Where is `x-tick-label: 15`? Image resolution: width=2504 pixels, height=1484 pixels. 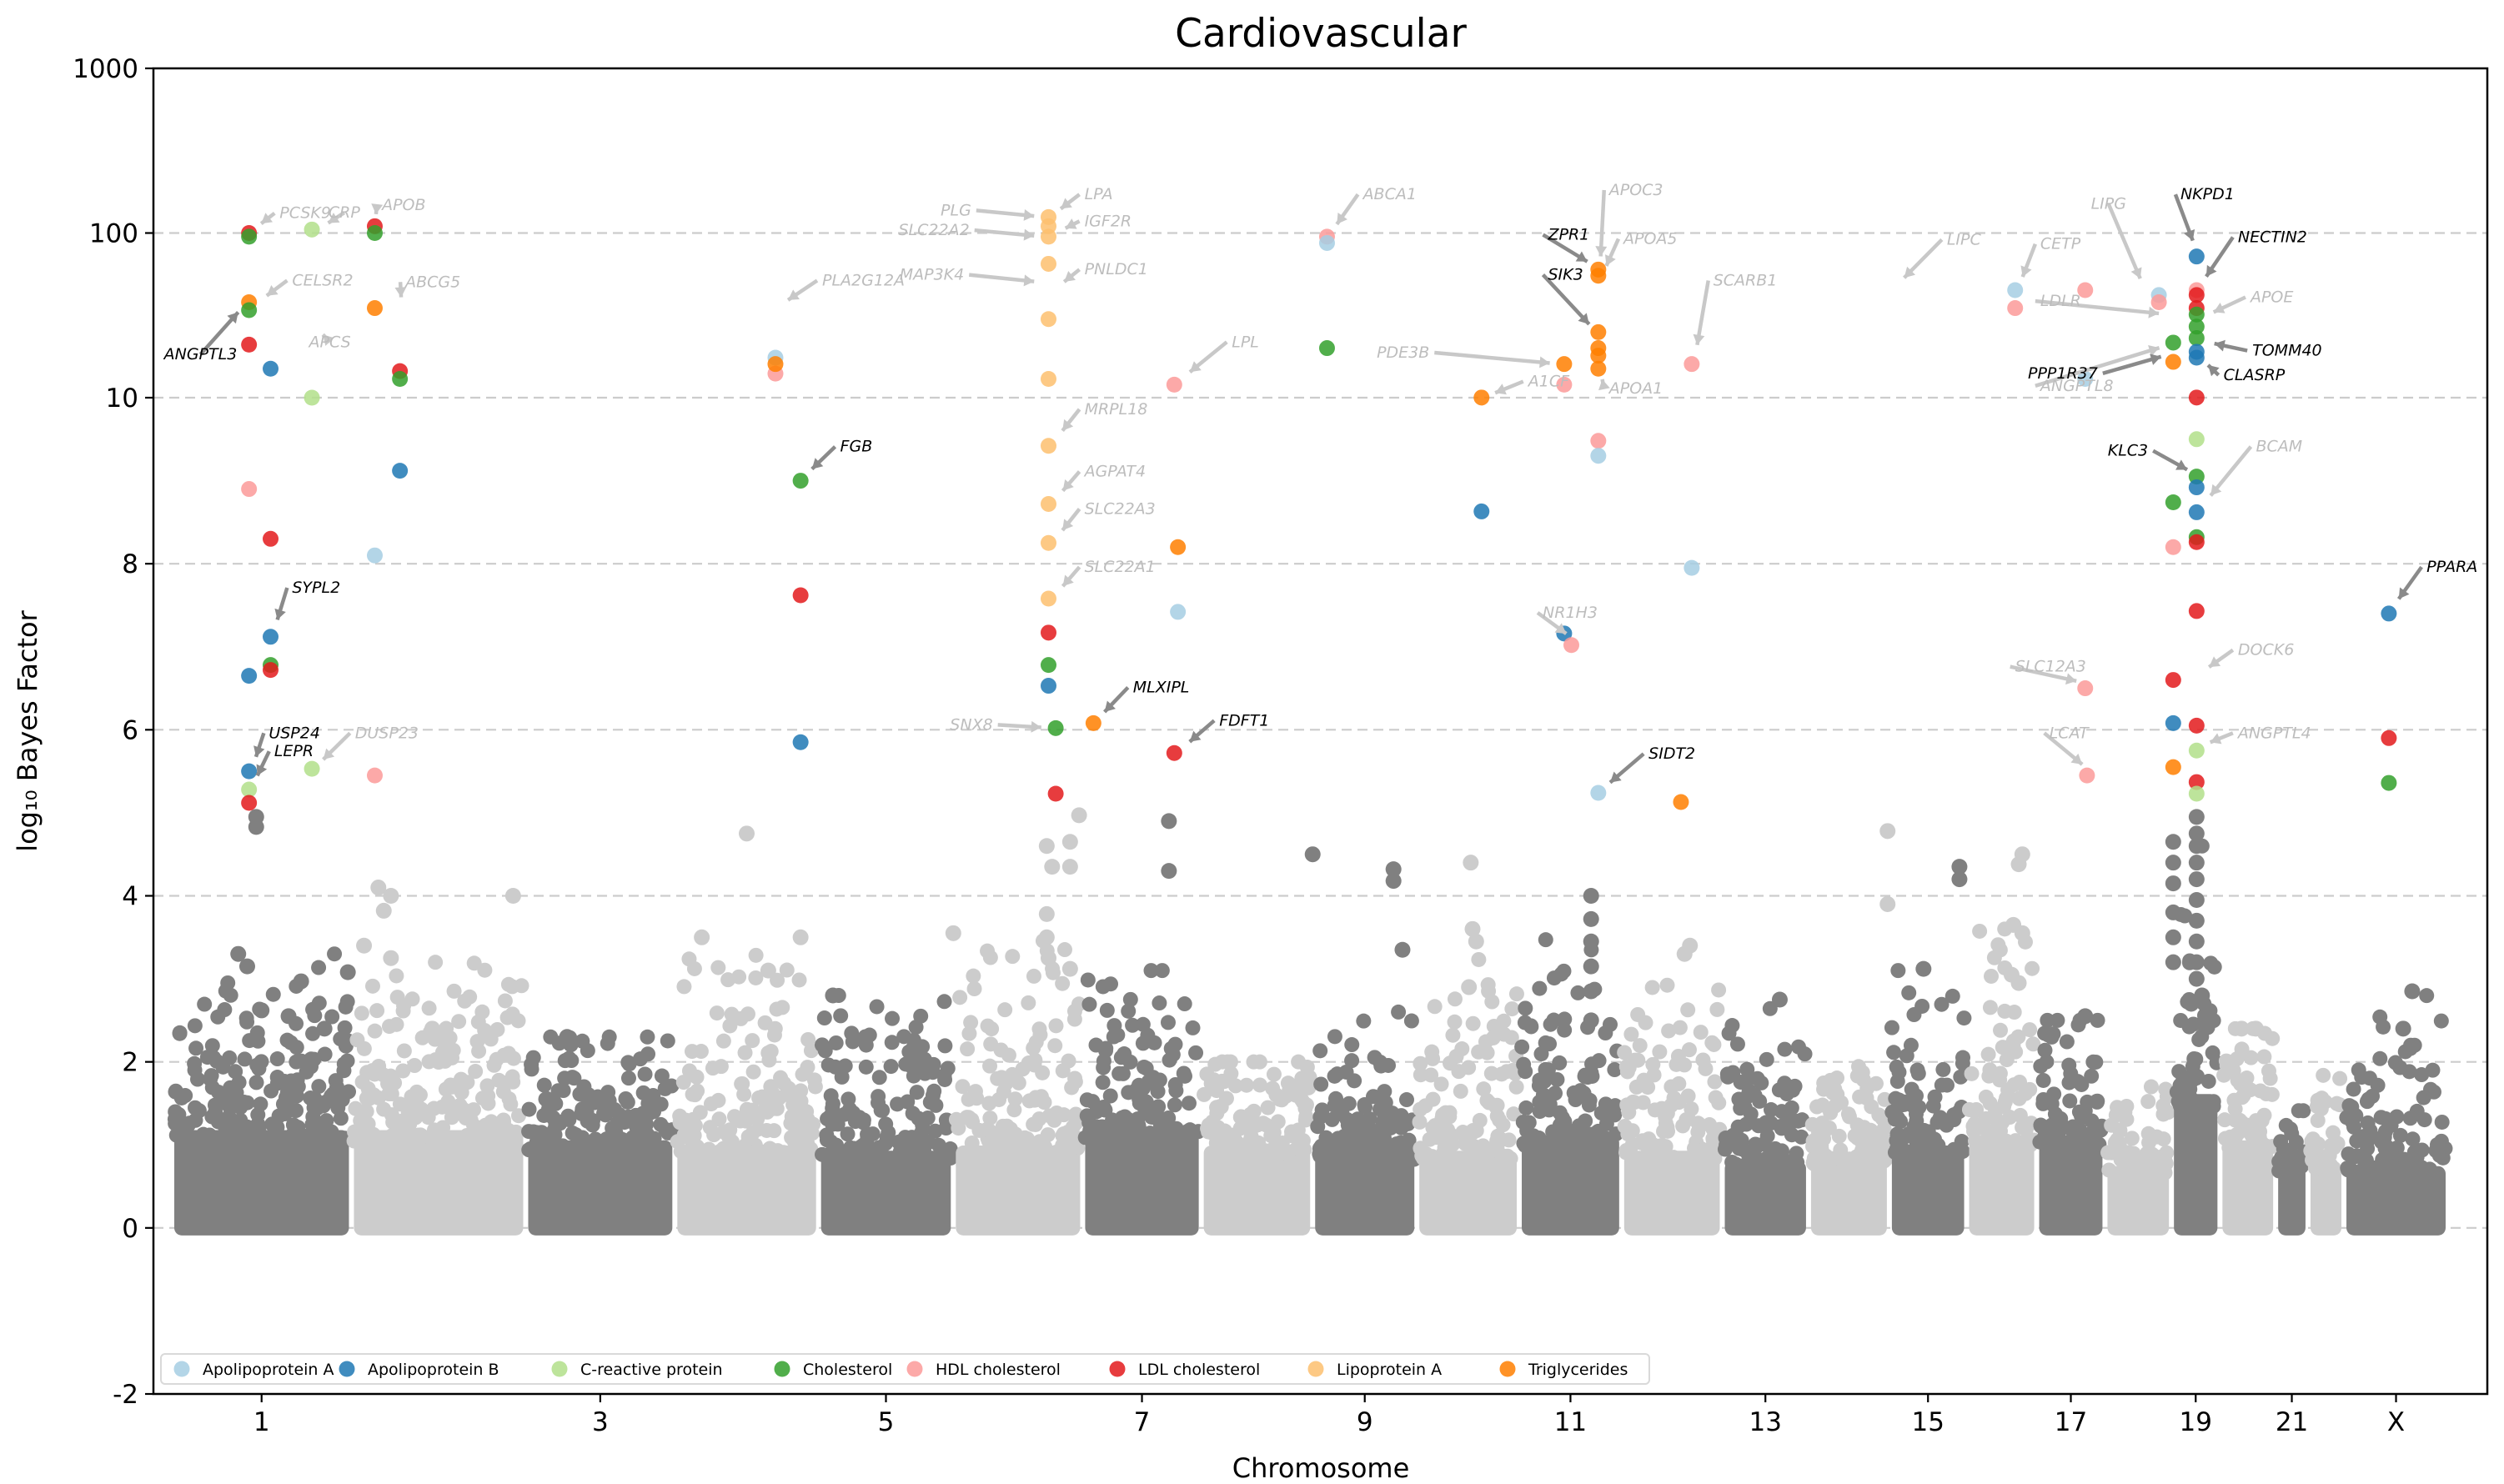 x-tick-label: 15 is located at coordinates (1927, 1422).